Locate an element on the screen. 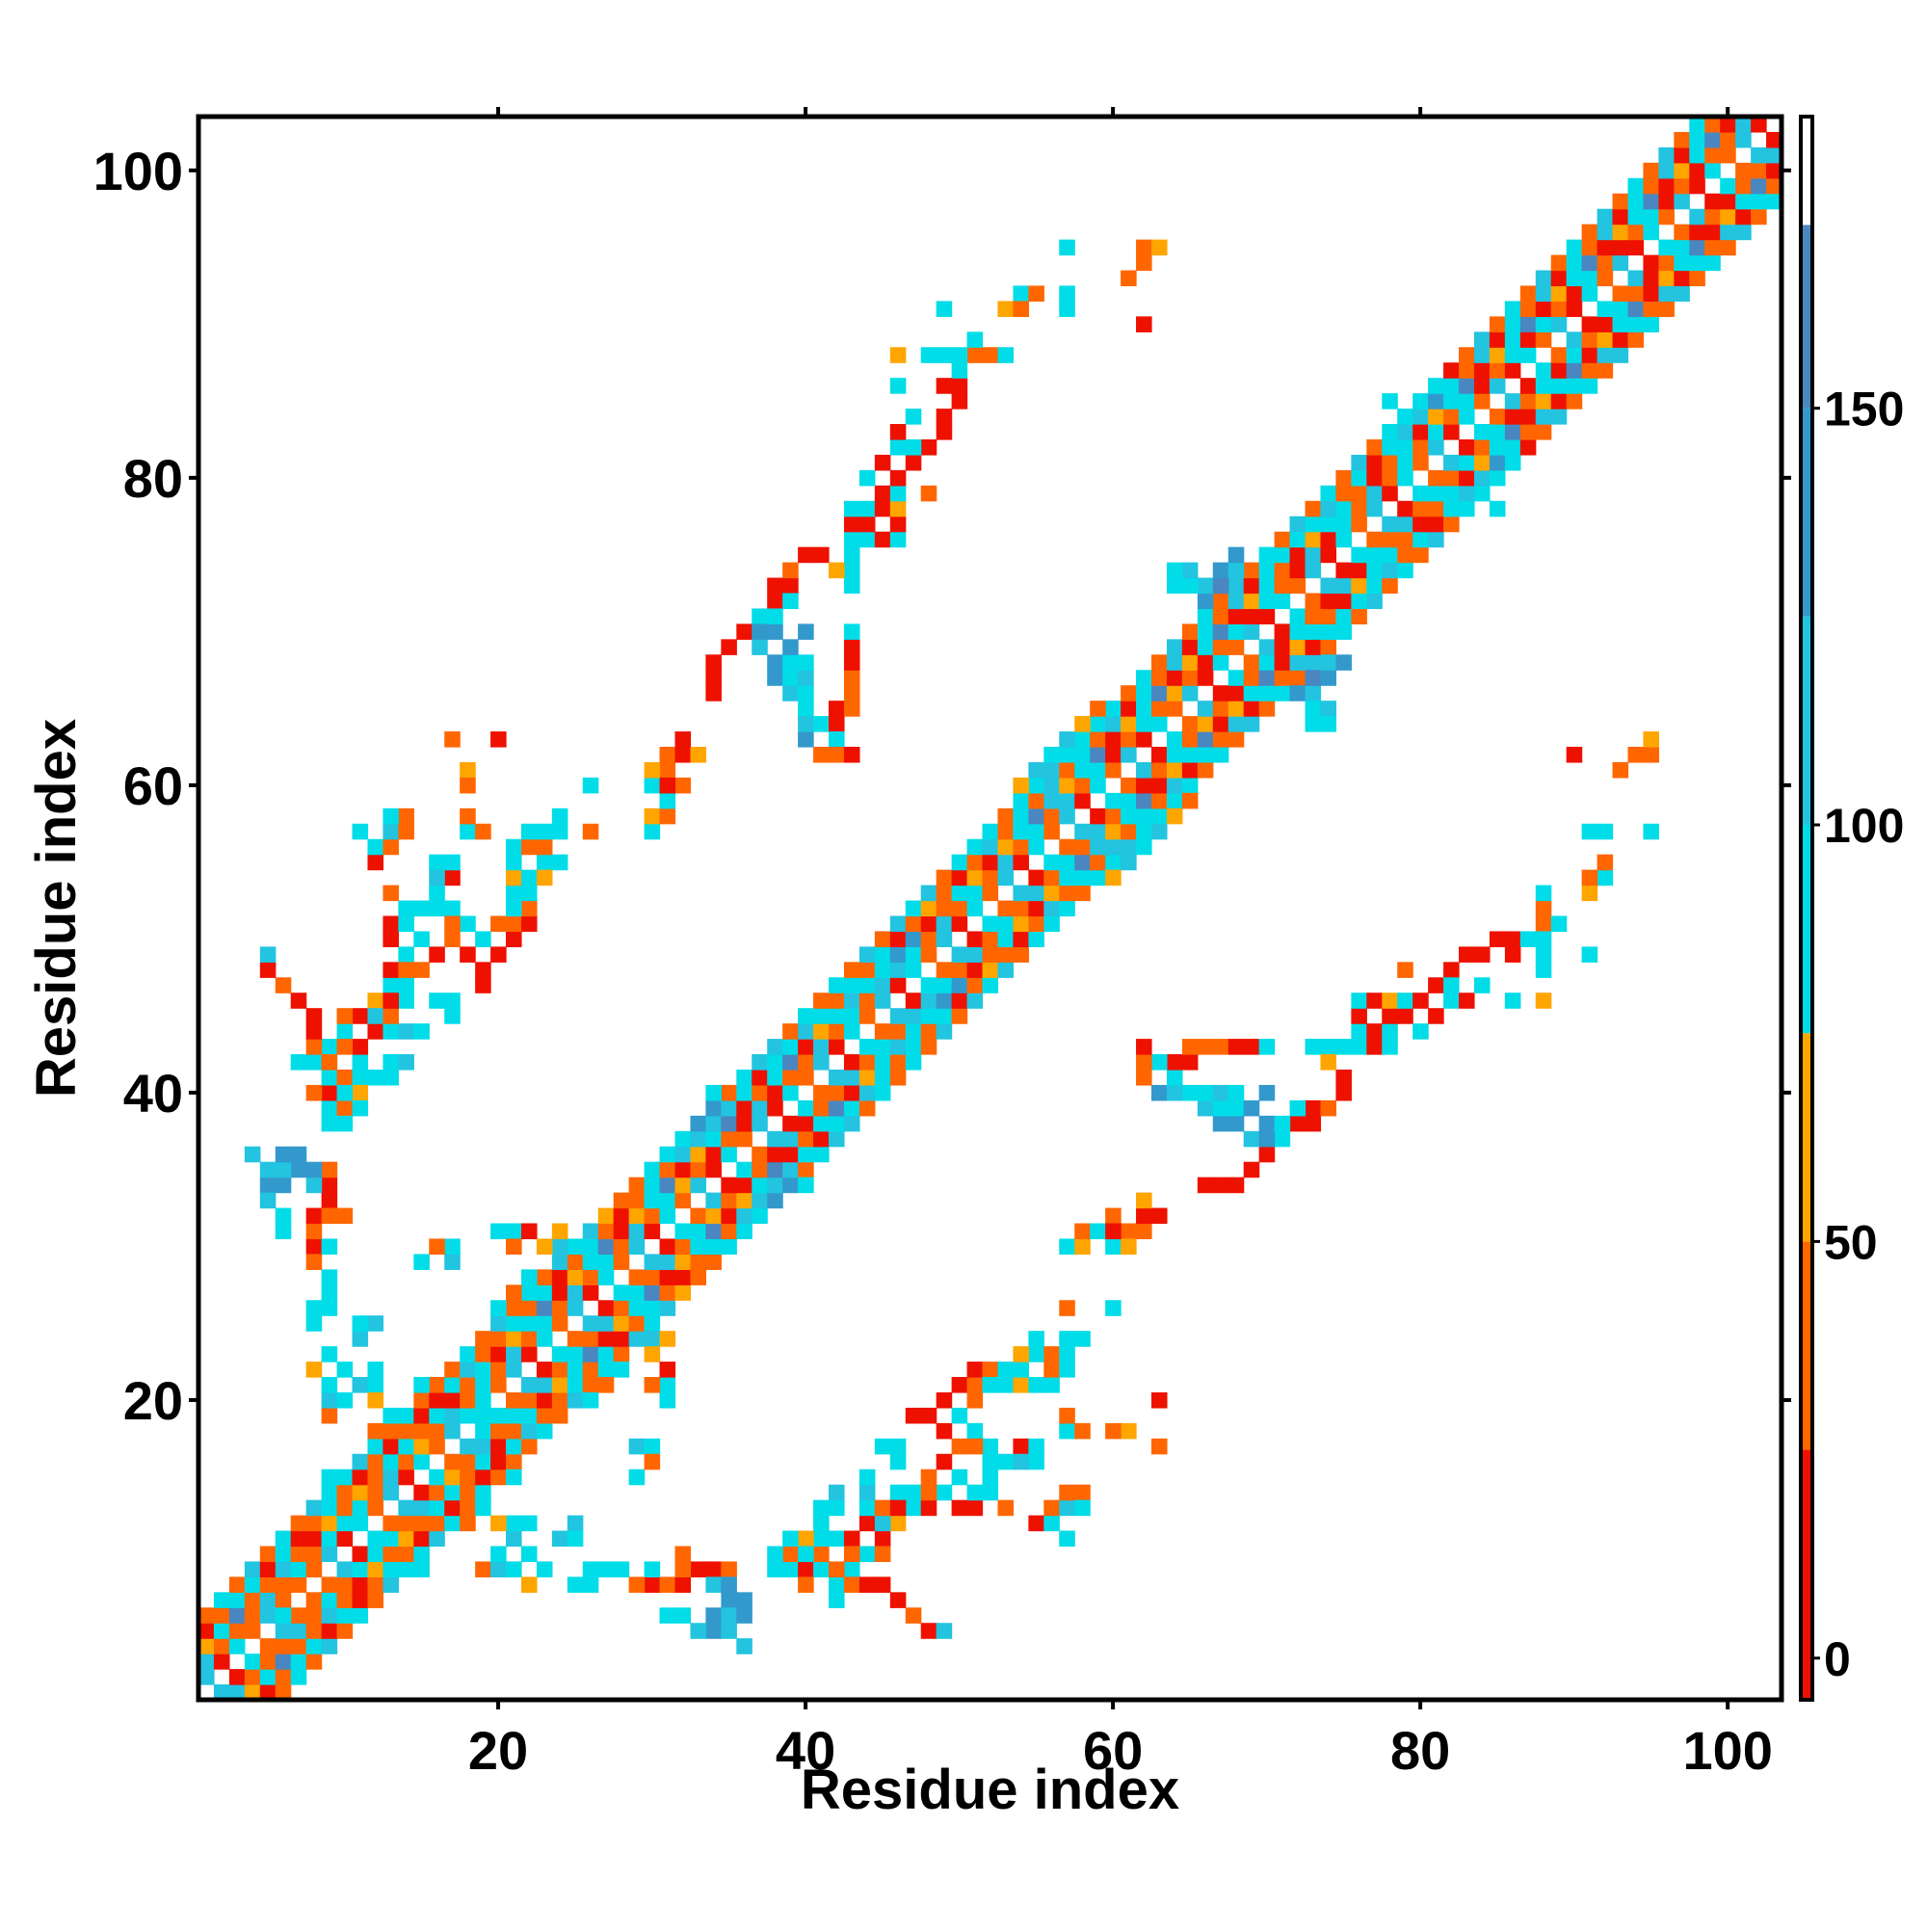 The image size is (1927, 1932). y-tick-label: 100 is located at coordinates (138, 171).